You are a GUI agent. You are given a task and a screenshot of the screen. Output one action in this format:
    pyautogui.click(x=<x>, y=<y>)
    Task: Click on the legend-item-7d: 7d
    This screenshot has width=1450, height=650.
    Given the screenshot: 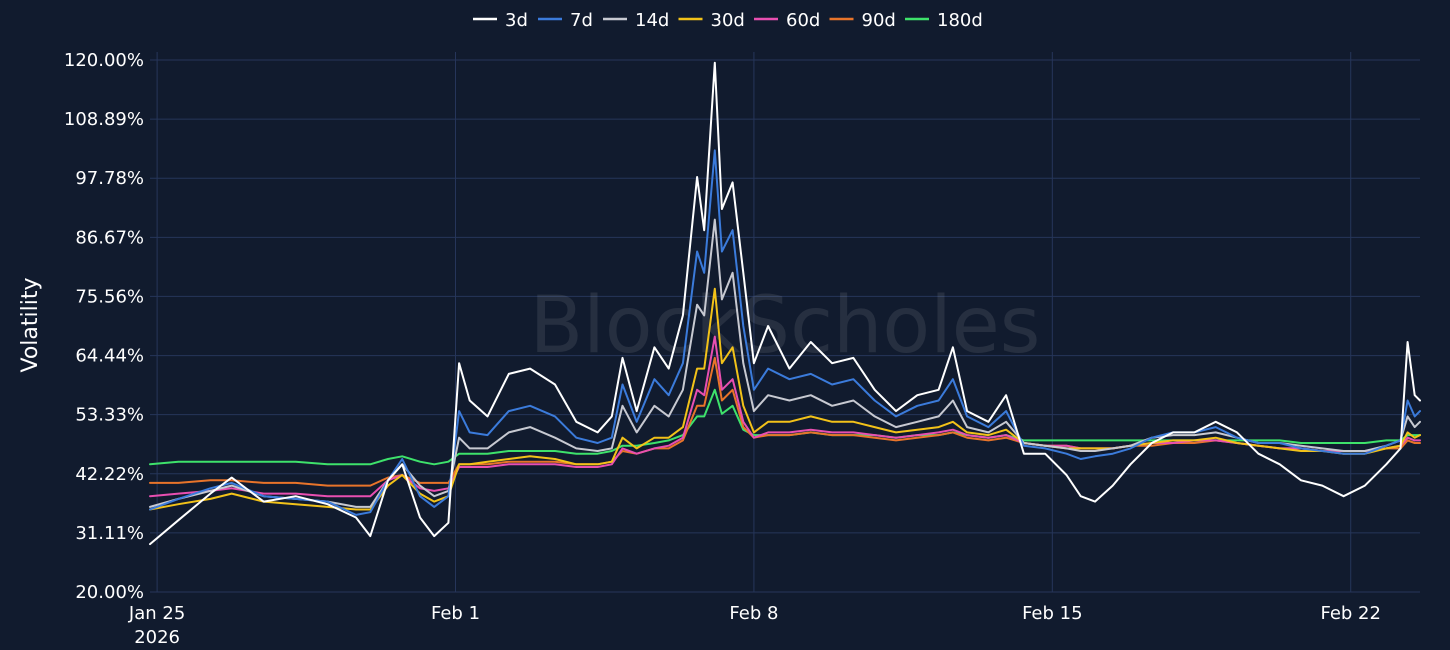 What is the action you would take?
    pyautogui.click(x=565, y=20)
    